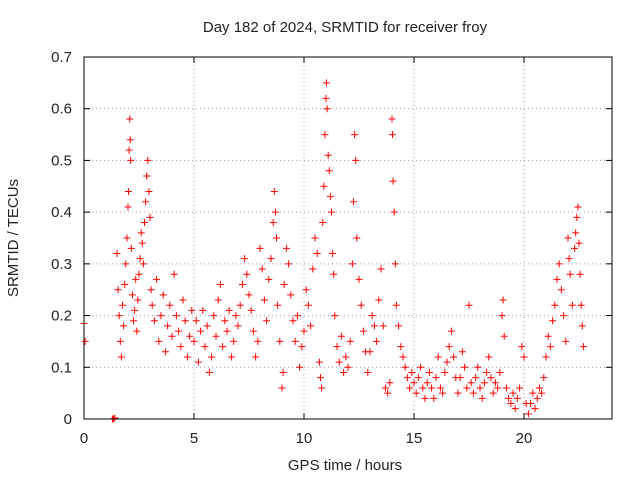 The height and width of the screenshot is (480, 640). I want to click on x-tick-label: 15, so click(414, 438).